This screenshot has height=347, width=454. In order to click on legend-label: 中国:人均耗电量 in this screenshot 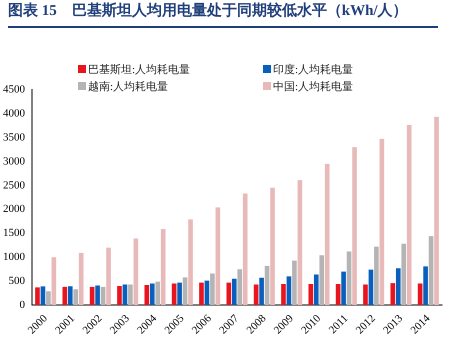, I will do `click(313, 87)`.